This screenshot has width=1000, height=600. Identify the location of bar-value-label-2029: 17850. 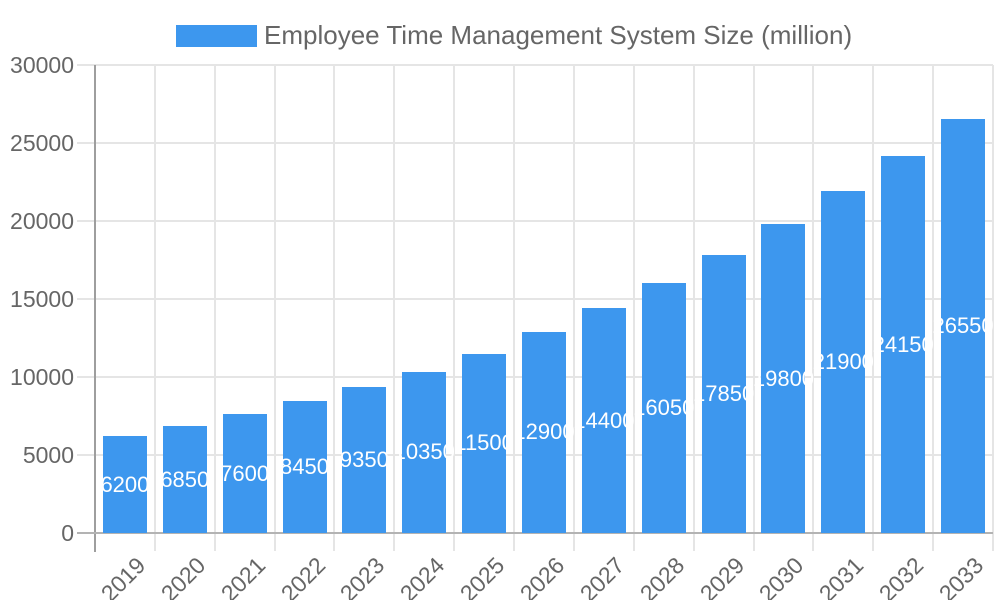
(724, 393).